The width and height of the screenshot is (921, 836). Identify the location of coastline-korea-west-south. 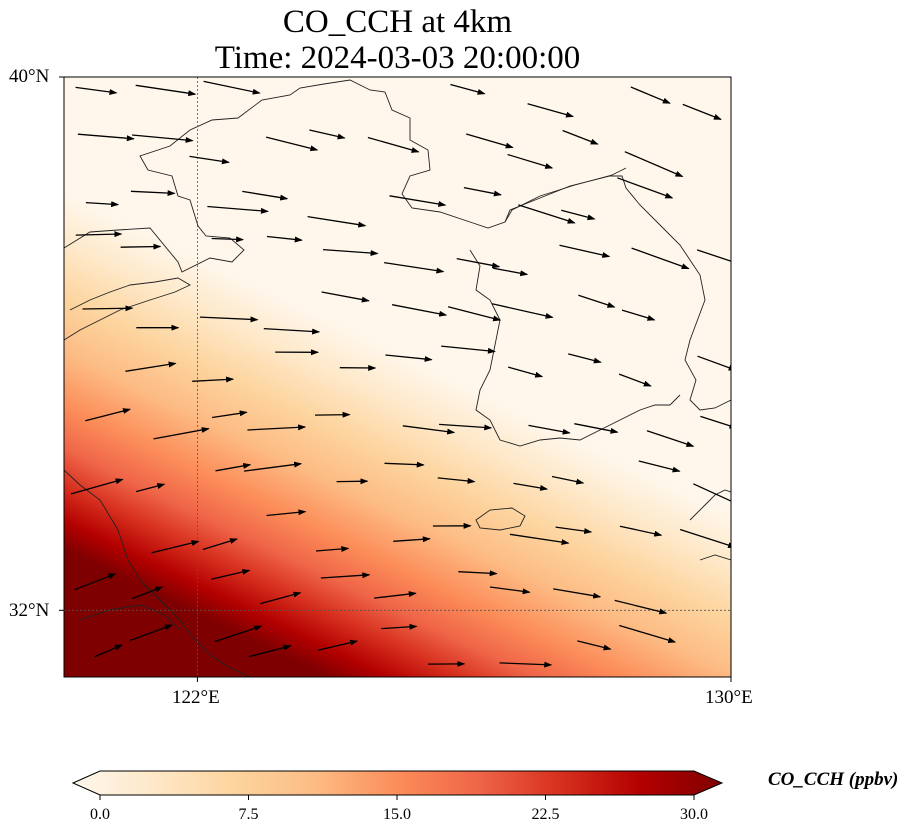
(575, 348).